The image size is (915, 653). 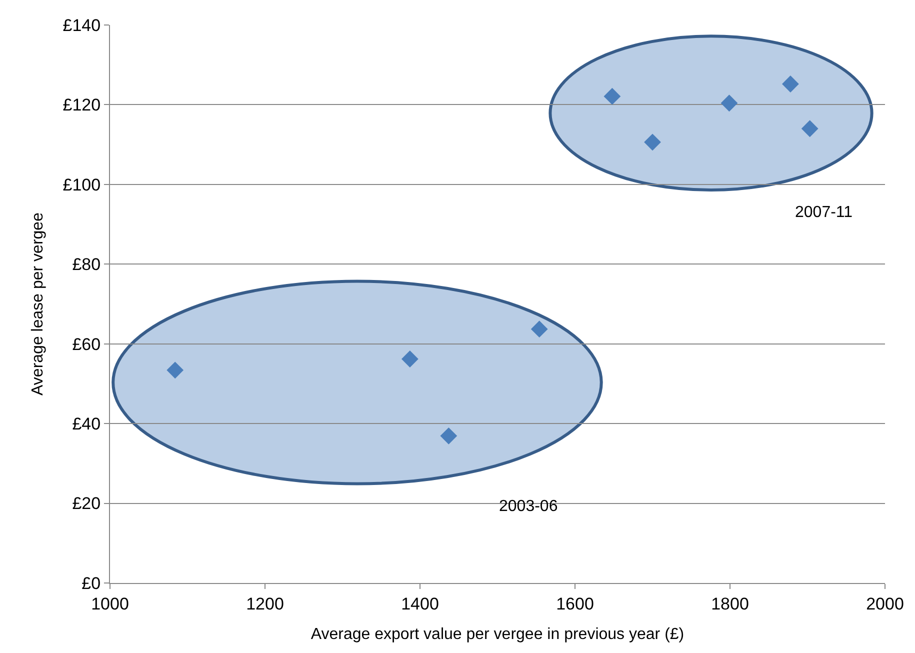 I want to click on y-tick-label: £20, so click(x=86, y=504).